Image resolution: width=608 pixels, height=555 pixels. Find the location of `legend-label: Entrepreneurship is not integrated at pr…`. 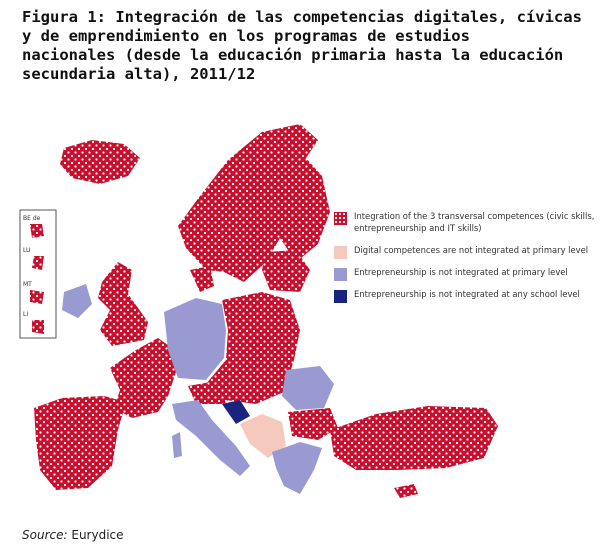

legend-label: Entrepreneurship is not integrated at pr… is located at coordinates (461, 272).